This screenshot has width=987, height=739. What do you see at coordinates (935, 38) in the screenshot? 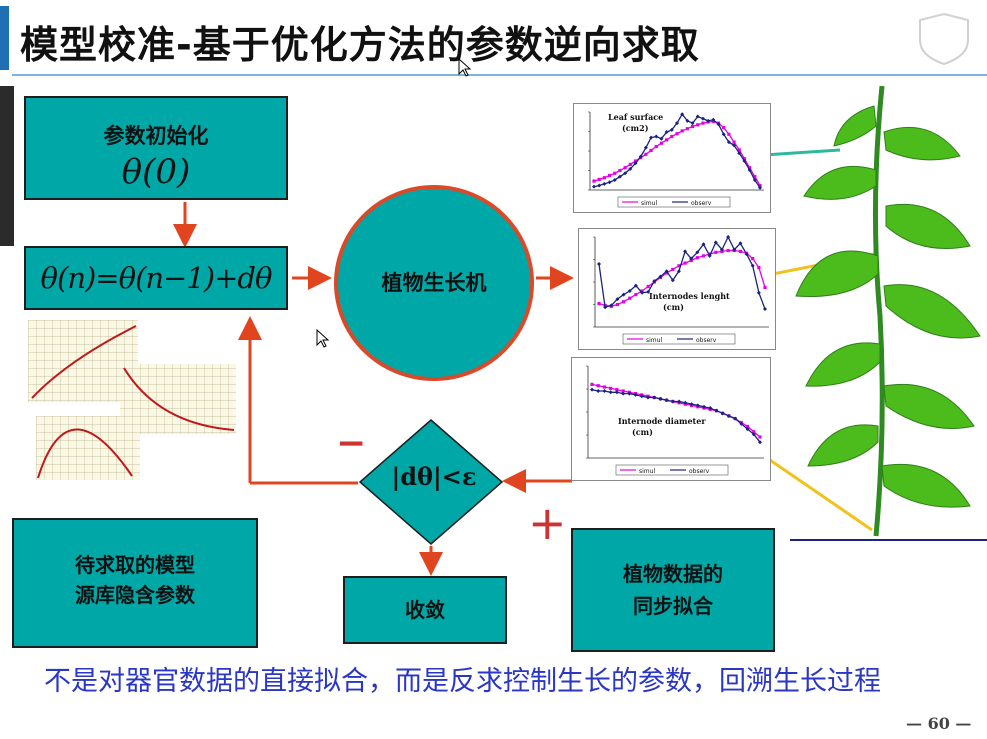
I see `logo-watermark` at bounding box center [935, 38].